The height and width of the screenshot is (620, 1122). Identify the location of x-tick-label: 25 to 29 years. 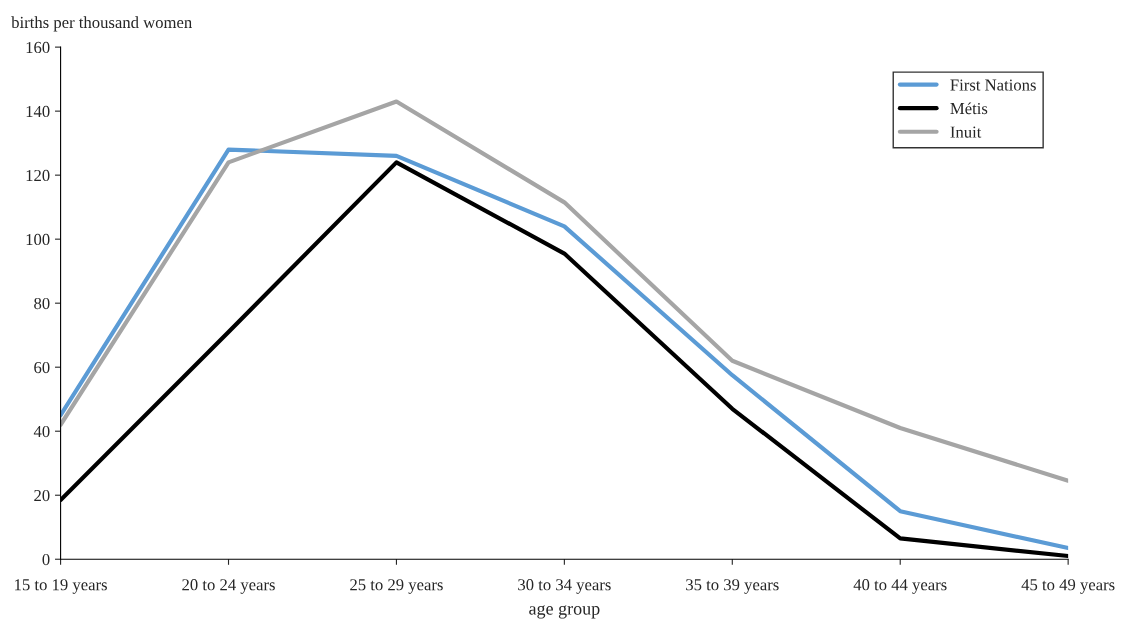
(396, 586).